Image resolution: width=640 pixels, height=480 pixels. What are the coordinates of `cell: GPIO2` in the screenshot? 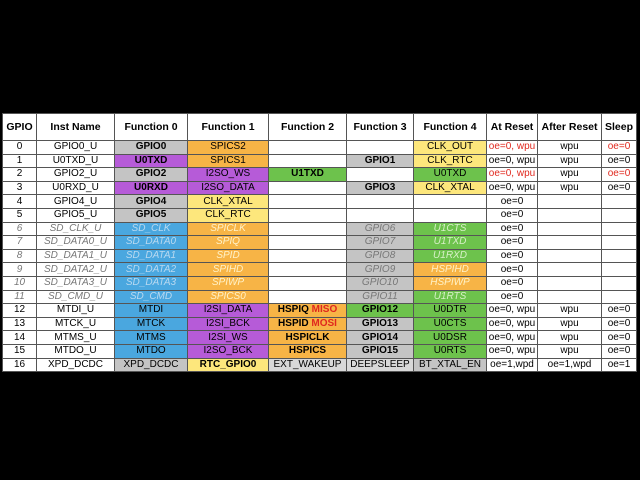 It's located at (151, 174).